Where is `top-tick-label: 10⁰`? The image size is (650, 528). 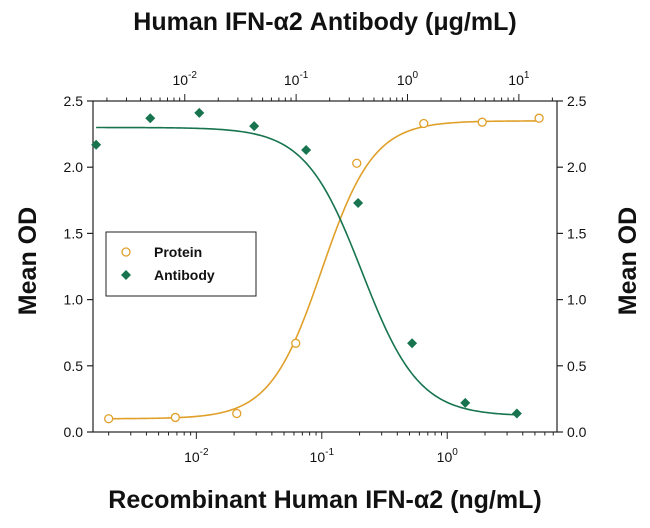 top-tick-label: 10⁰ is located at coordinates (408, 79).